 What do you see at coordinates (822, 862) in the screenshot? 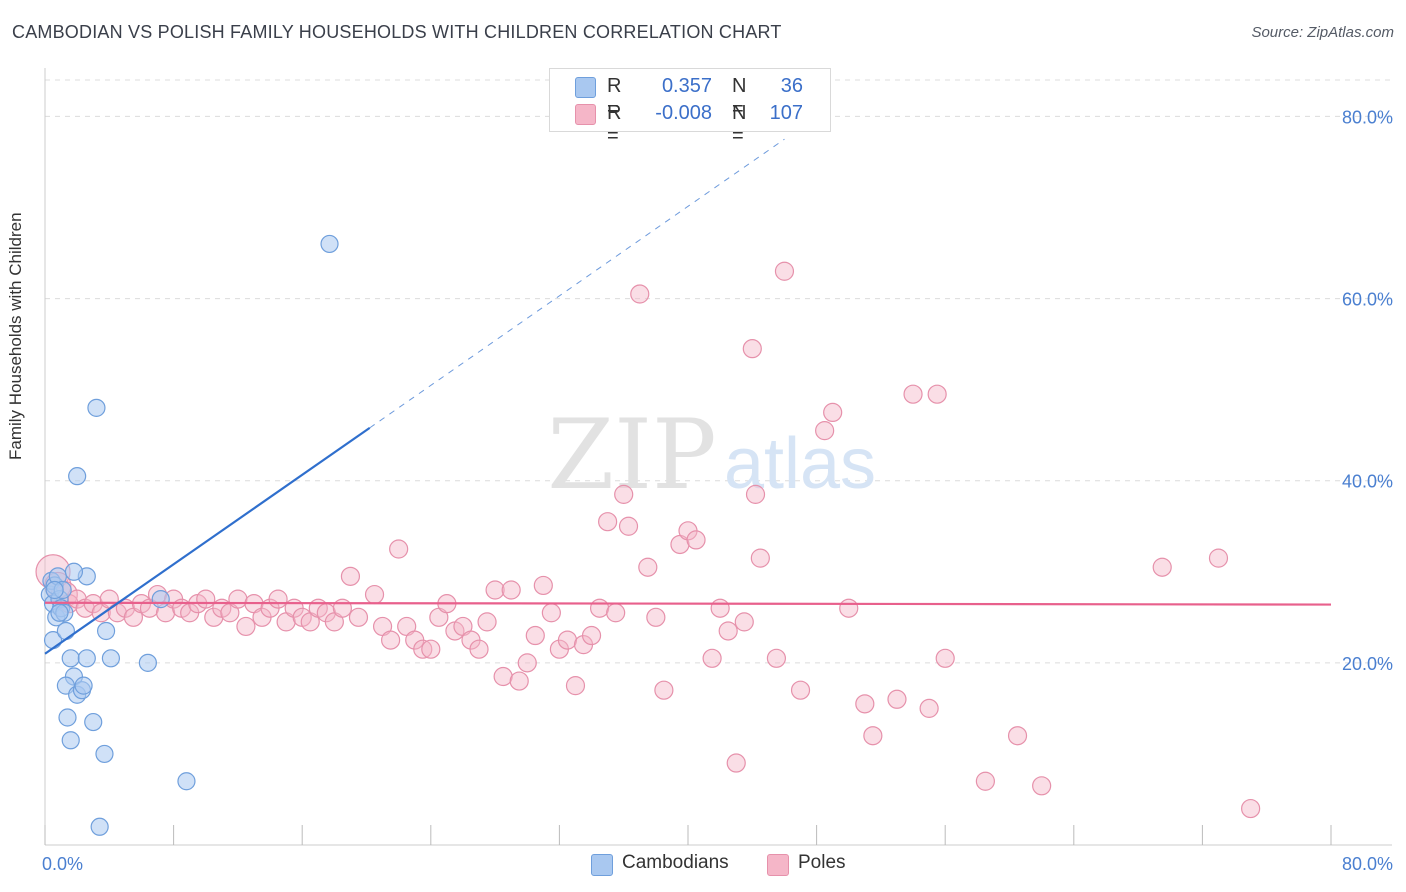
I see `bottom-legend-label-poles: Poles` at bounding box center [822, 862].